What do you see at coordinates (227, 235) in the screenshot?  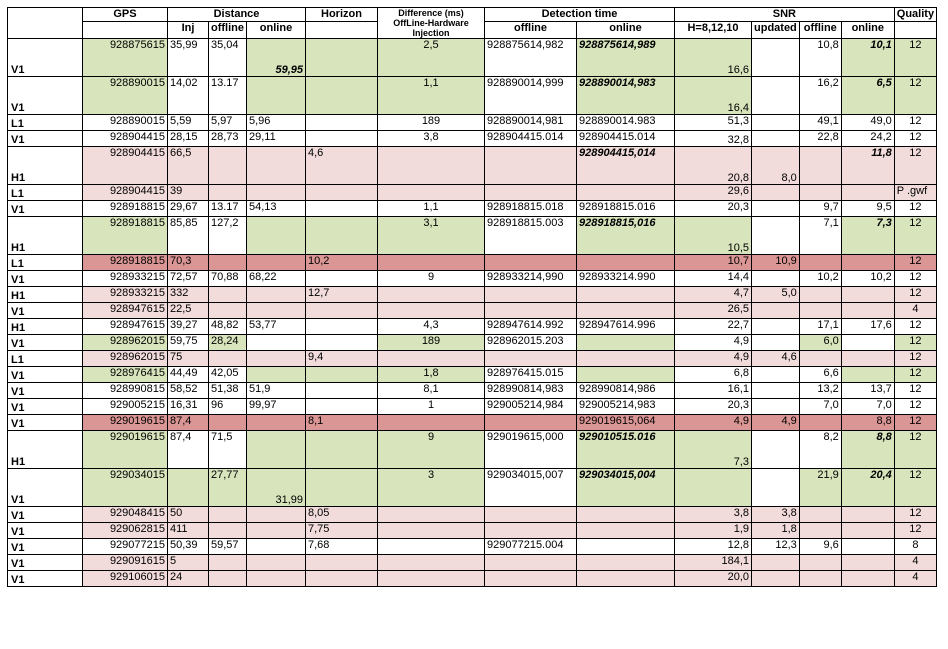 I see `cell-doff: 127,2` at bounding box center [227, 235].